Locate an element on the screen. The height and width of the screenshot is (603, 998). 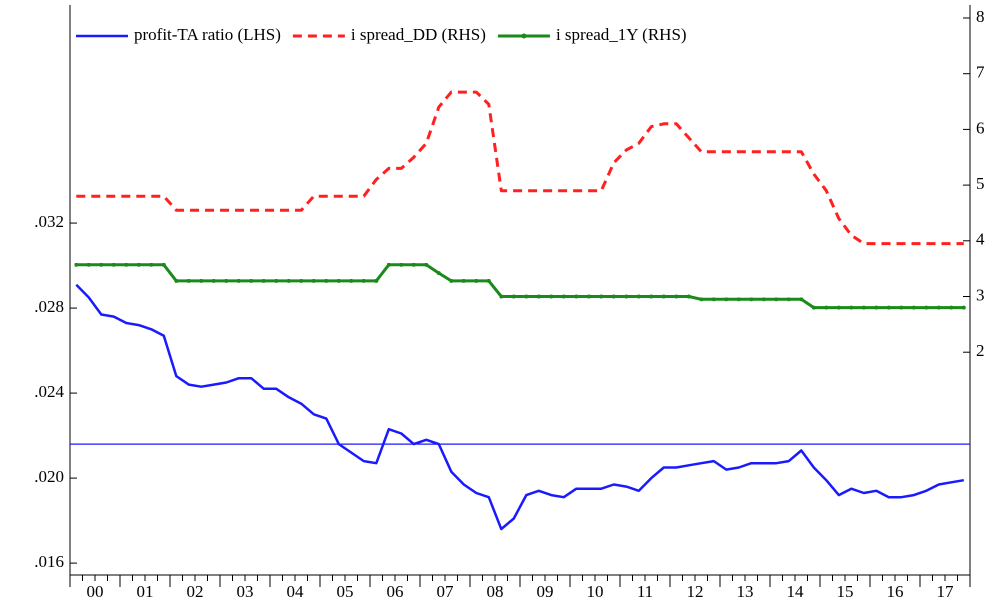
y-tick-label: .024 is located at coordinates (49, 391).